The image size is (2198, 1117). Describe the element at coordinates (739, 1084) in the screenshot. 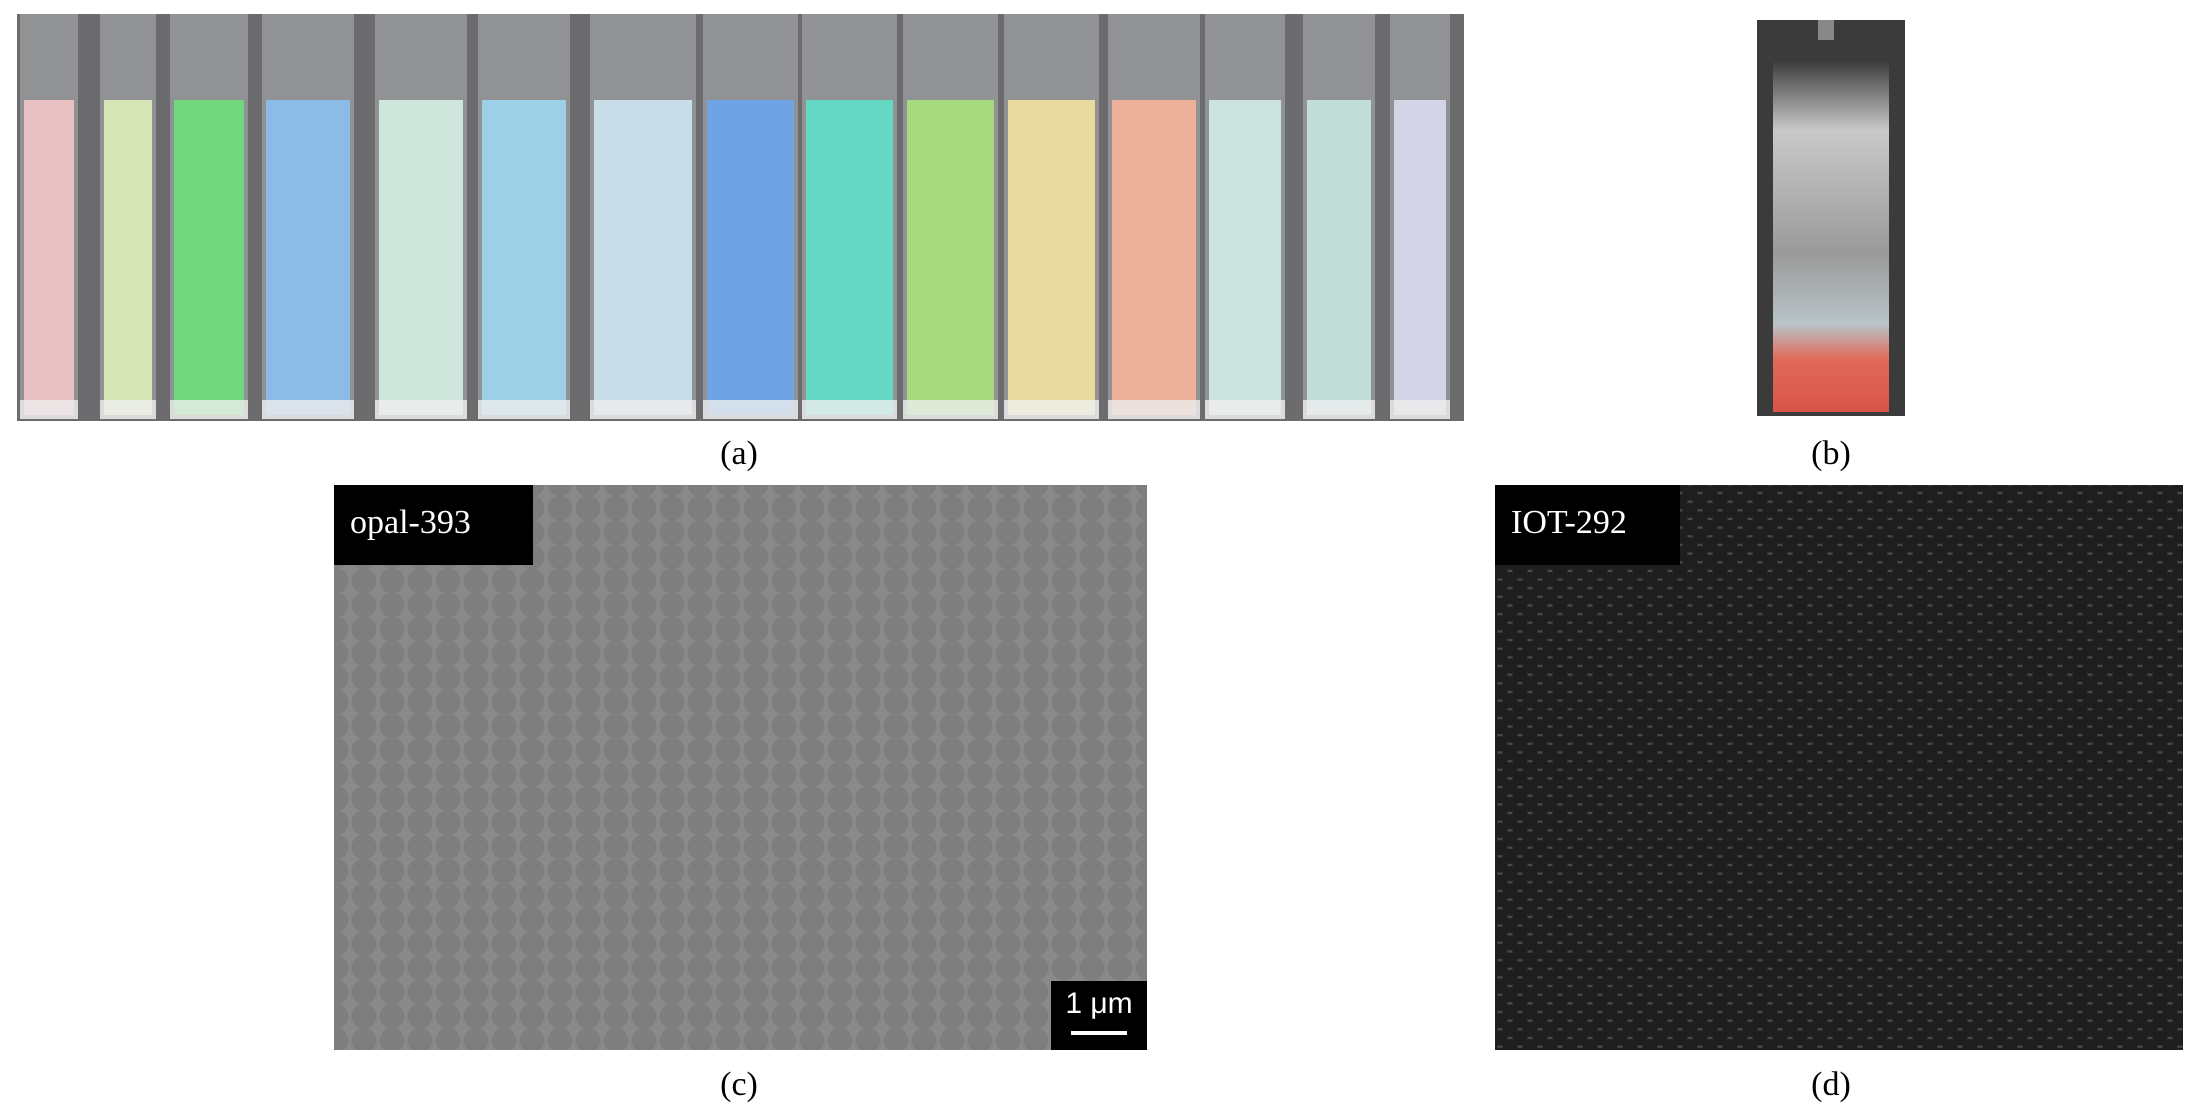

I see `caption: (c)` at that location.